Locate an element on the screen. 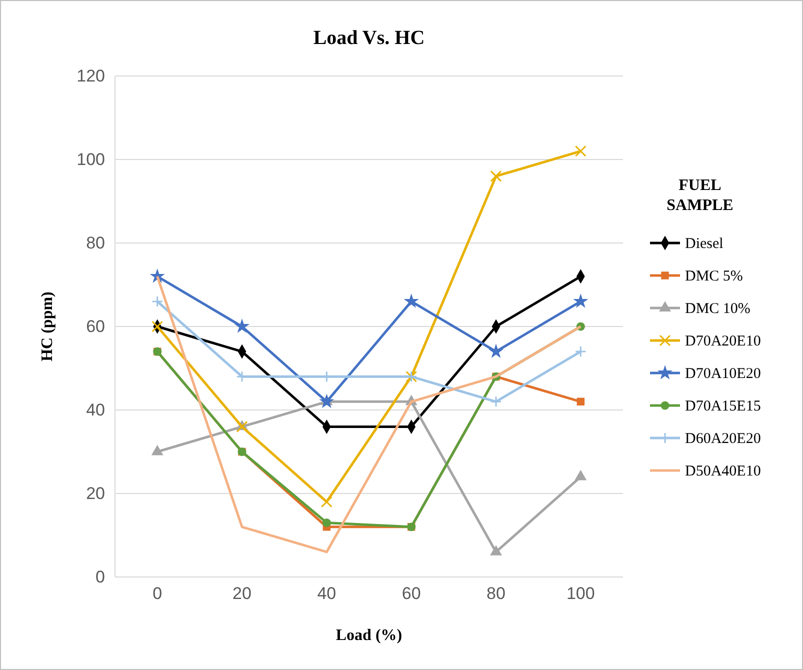 The height and width of the screenshot is (670, 803). legend-label: DMC 10% is located at coordinates (717, 309).